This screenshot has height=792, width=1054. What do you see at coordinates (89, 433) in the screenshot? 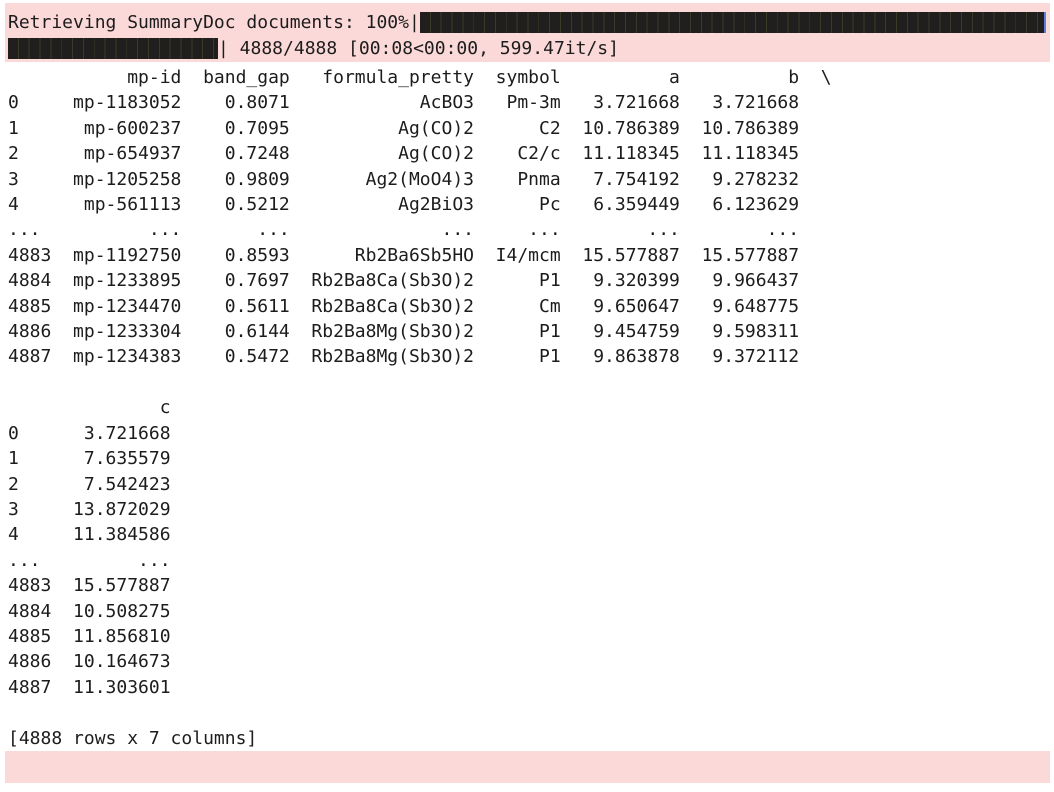
I see `df-row: 0 3.721668` at bounding box center [89, 433].